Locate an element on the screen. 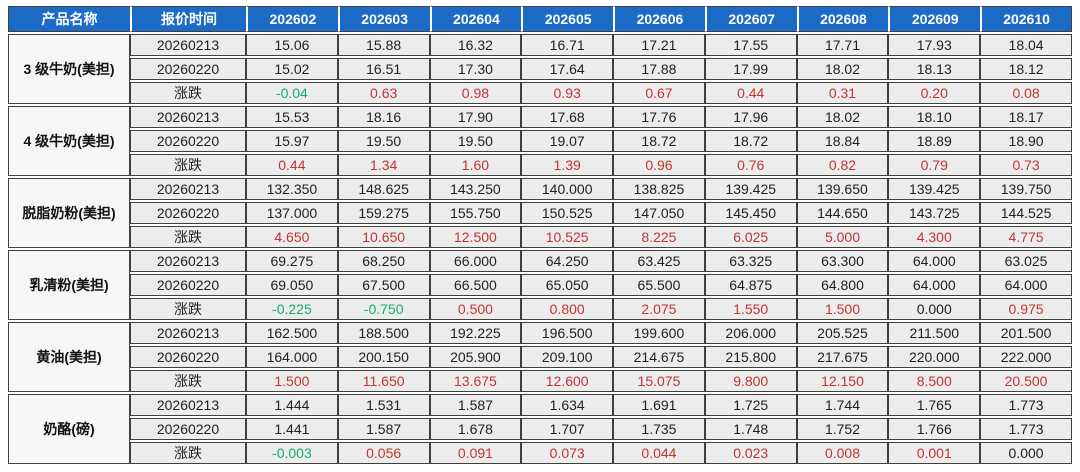 This screenshot has height=472, width=1080. price-value-cell: 64.250 is located at coordinates (567, 261).